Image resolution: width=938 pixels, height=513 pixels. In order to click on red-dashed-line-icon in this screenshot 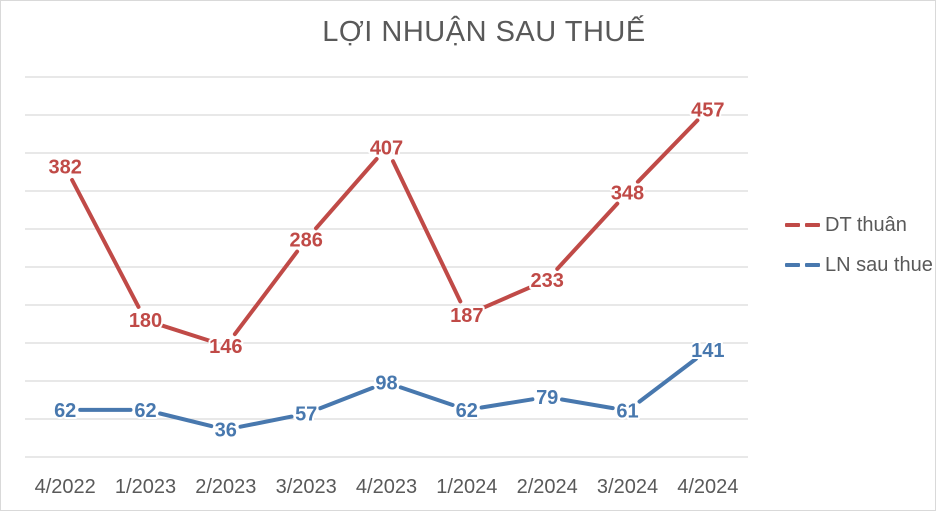, I will do `click(802, 225)`.